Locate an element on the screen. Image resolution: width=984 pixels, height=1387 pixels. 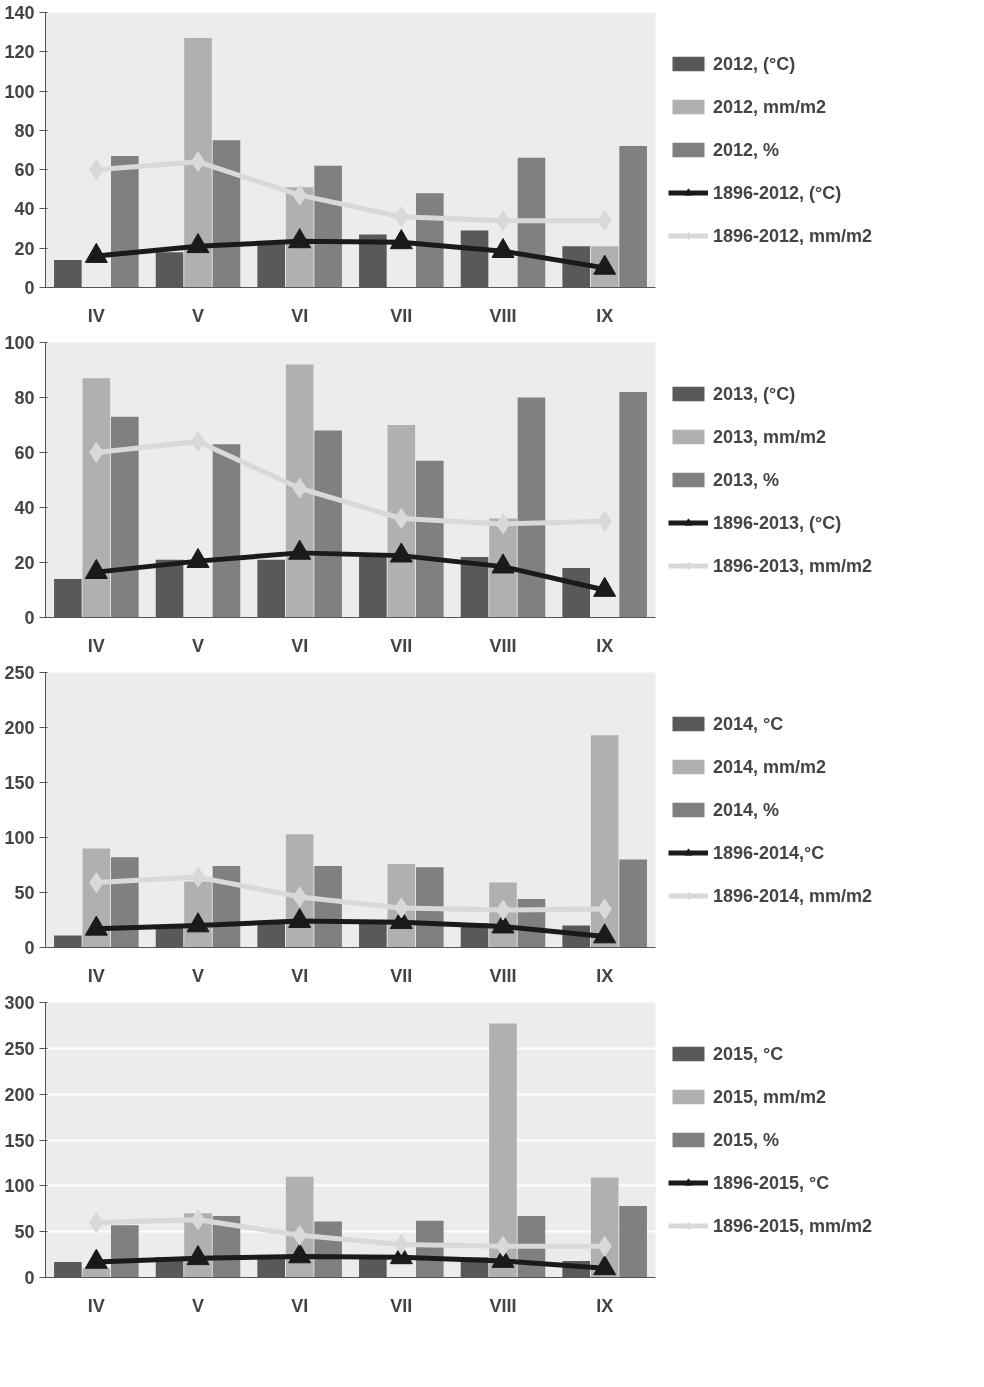
legend-label: 2015, % is located at coordinates (746, 1139).